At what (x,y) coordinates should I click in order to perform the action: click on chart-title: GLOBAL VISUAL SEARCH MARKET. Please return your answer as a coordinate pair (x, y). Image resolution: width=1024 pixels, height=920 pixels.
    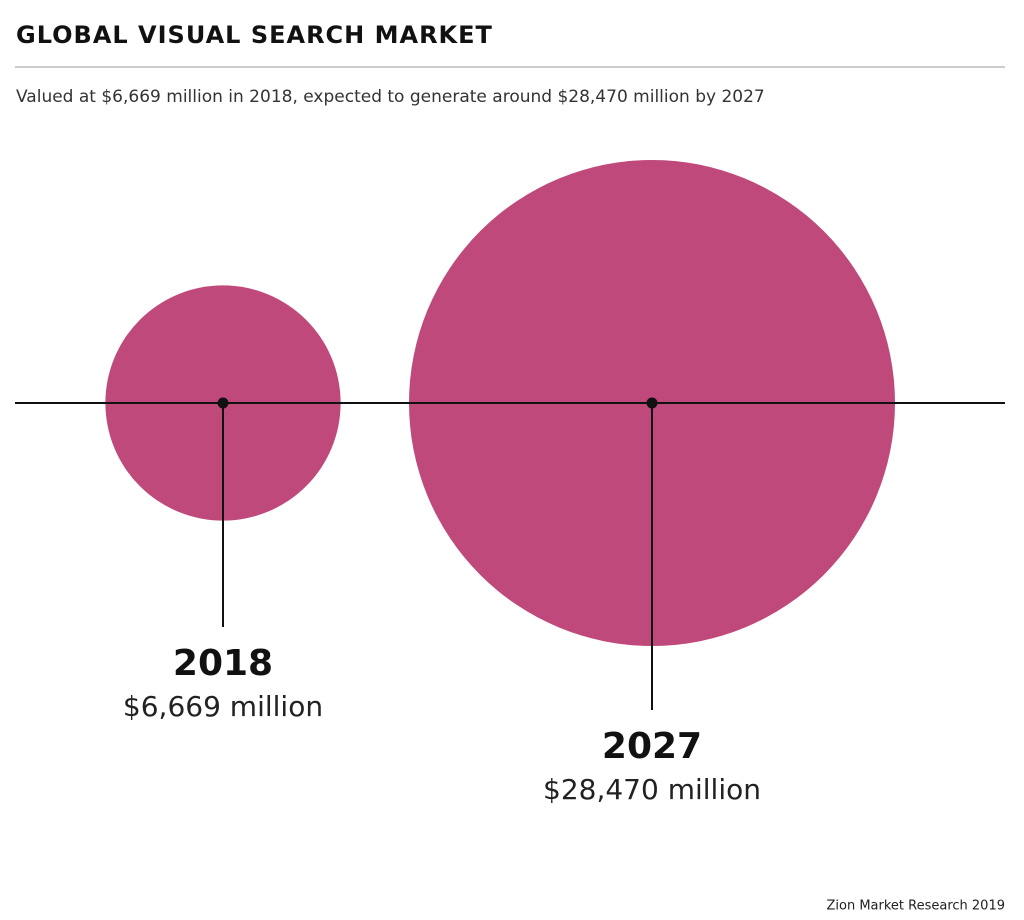
    Looking at the image, I should click on (254, 35).